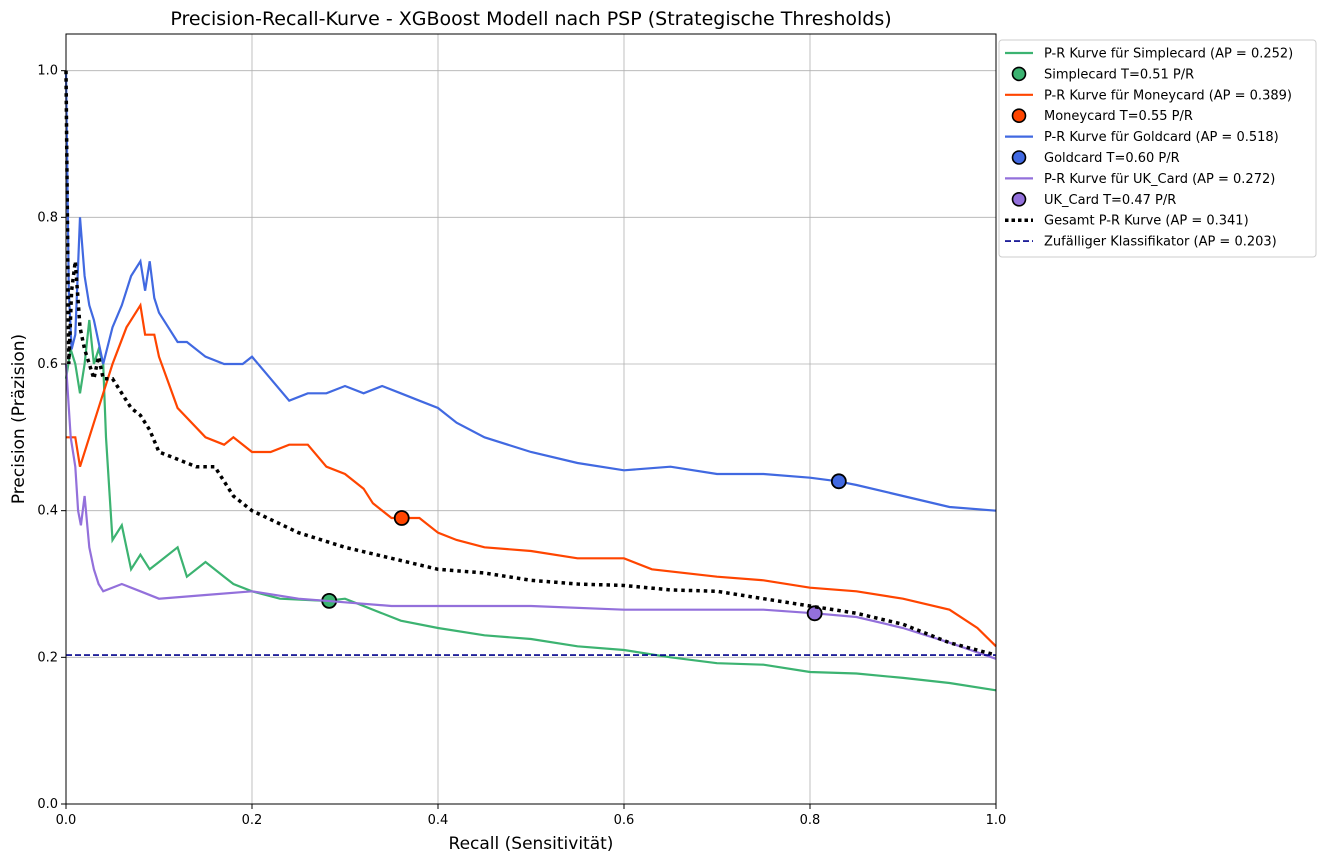  Describe the element at coordinates (19, 419) in the screenshot. I see `y-axis-label: Precision (Präzision)` at that location.